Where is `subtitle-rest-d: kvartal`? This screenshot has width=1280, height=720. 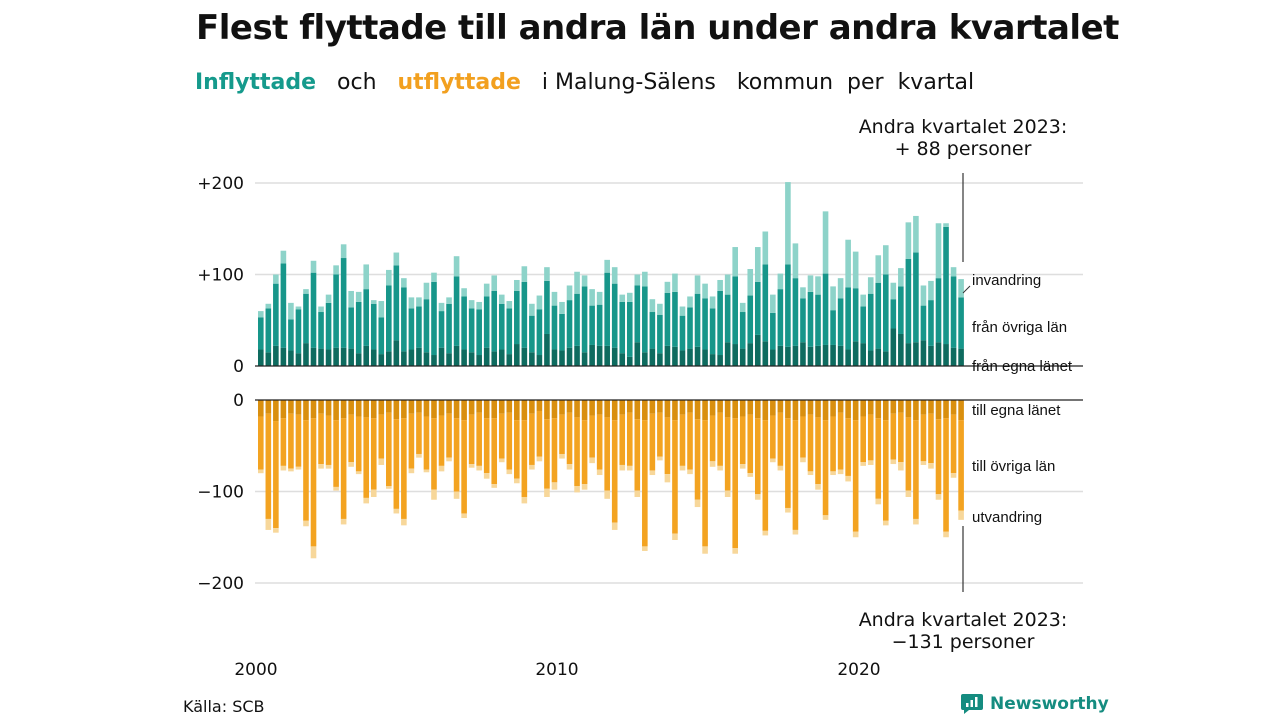
subtitle-rest-d: kvartal is located at coordinates (936, 82).